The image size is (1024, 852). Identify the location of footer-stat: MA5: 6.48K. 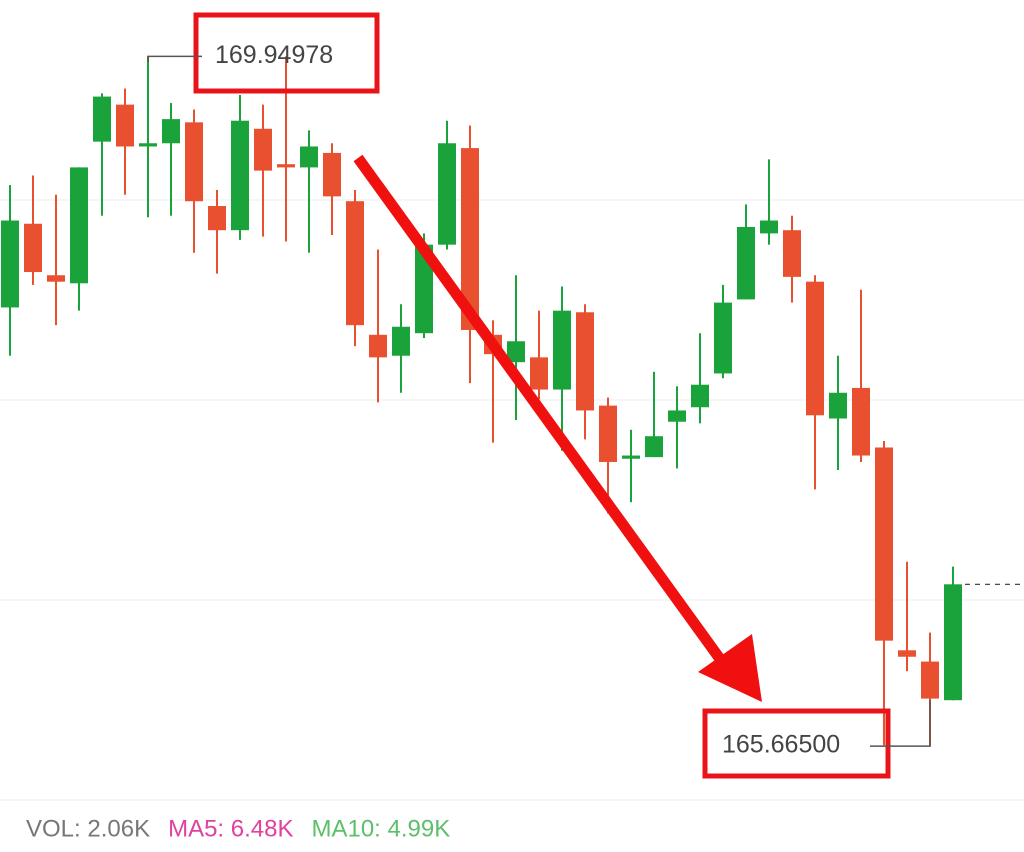
(230, 828).